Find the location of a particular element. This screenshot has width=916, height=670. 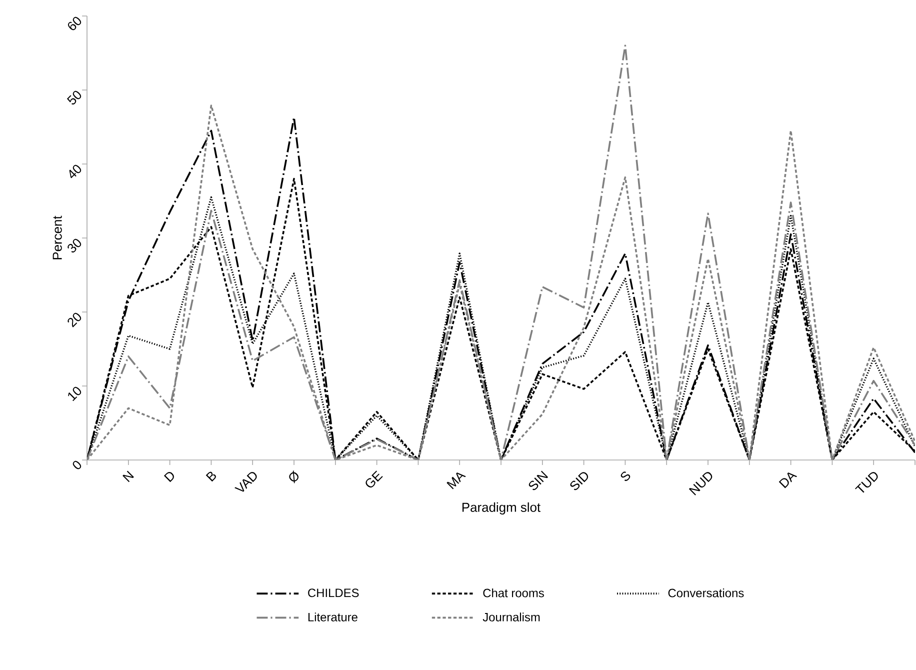

legend-label: Conversations is located at coordinates (706, 593).